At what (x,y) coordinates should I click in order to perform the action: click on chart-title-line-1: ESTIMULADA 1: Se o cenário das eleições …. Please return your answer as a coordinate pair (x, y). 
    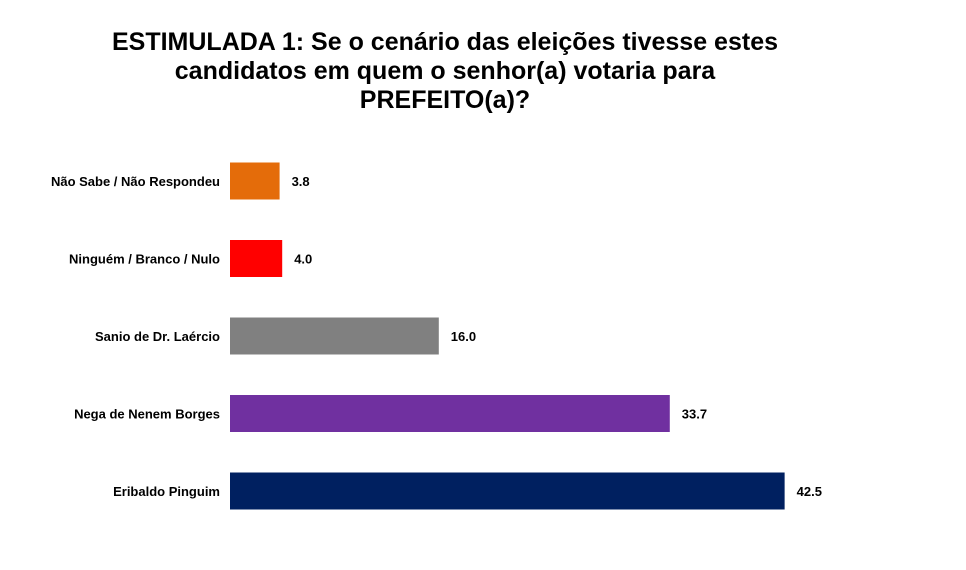
    Looking at the image, I should click on (444, 42).